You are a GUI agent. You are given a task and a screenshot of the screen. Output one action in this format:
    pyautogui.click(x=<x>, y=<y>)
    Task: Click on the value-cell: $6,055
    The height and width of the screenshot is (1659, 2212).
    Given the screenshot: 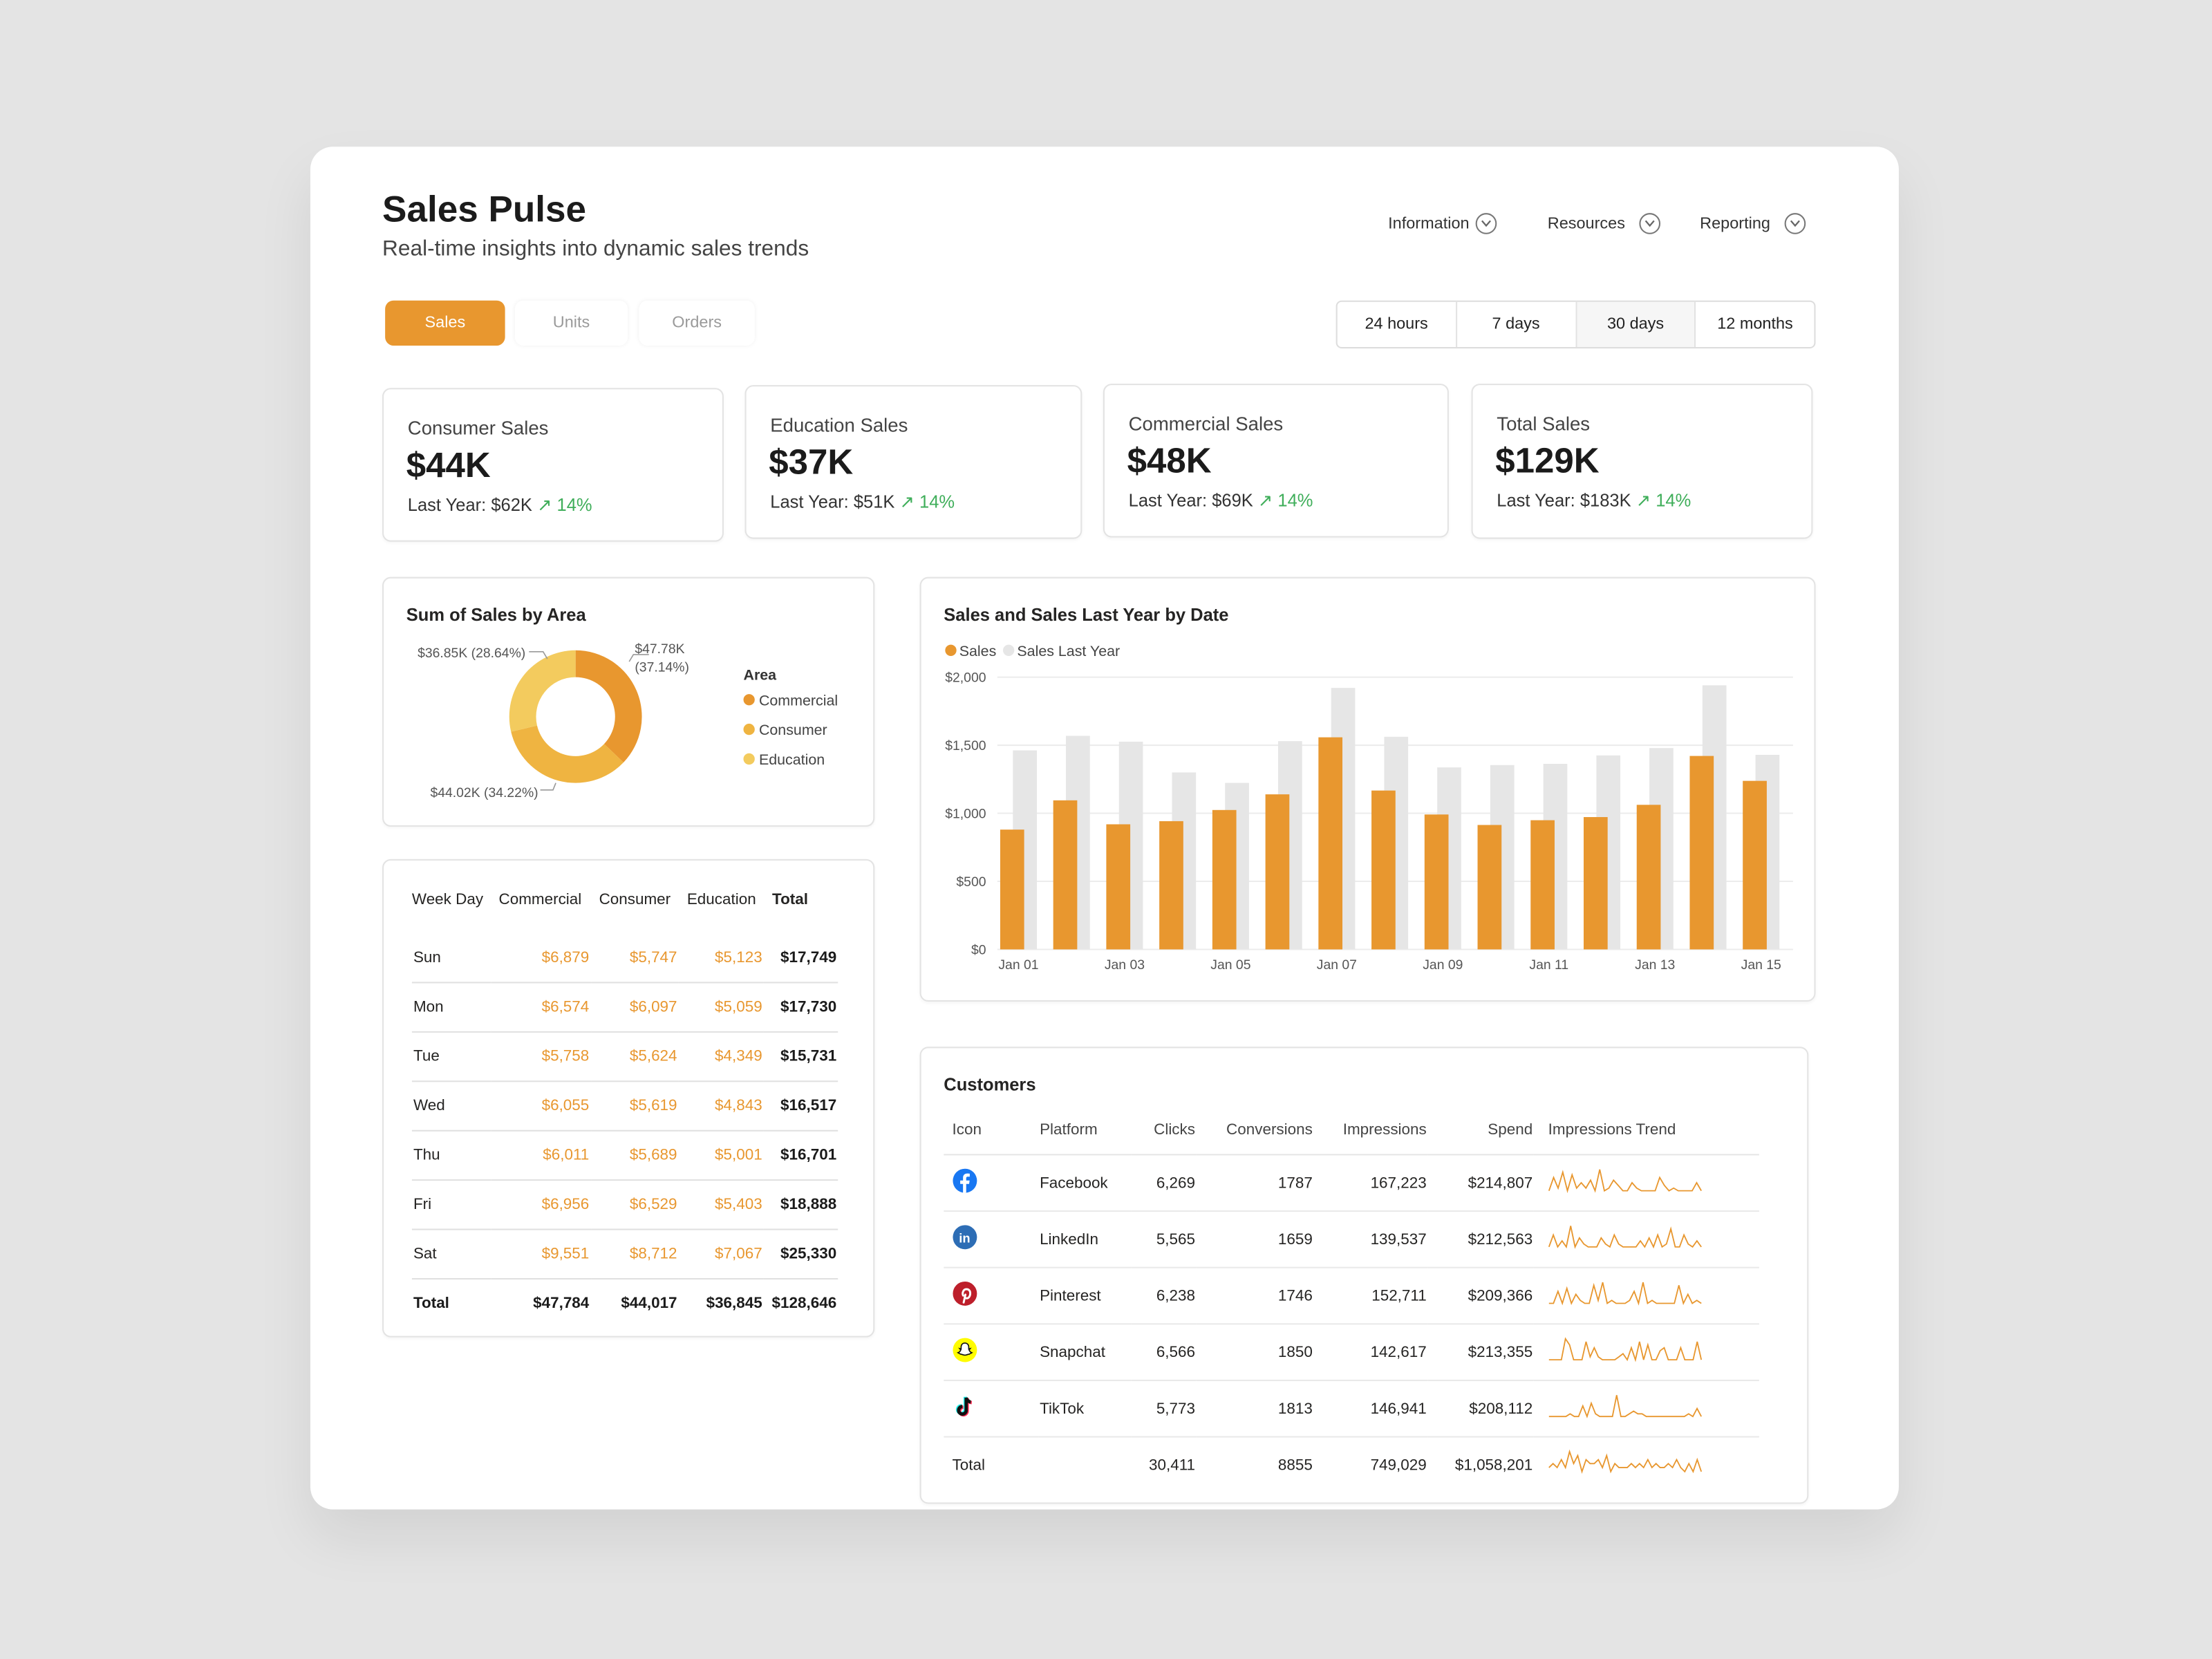 What is the action you would take?
    pyautogui.click(x=540, y=1105)
    